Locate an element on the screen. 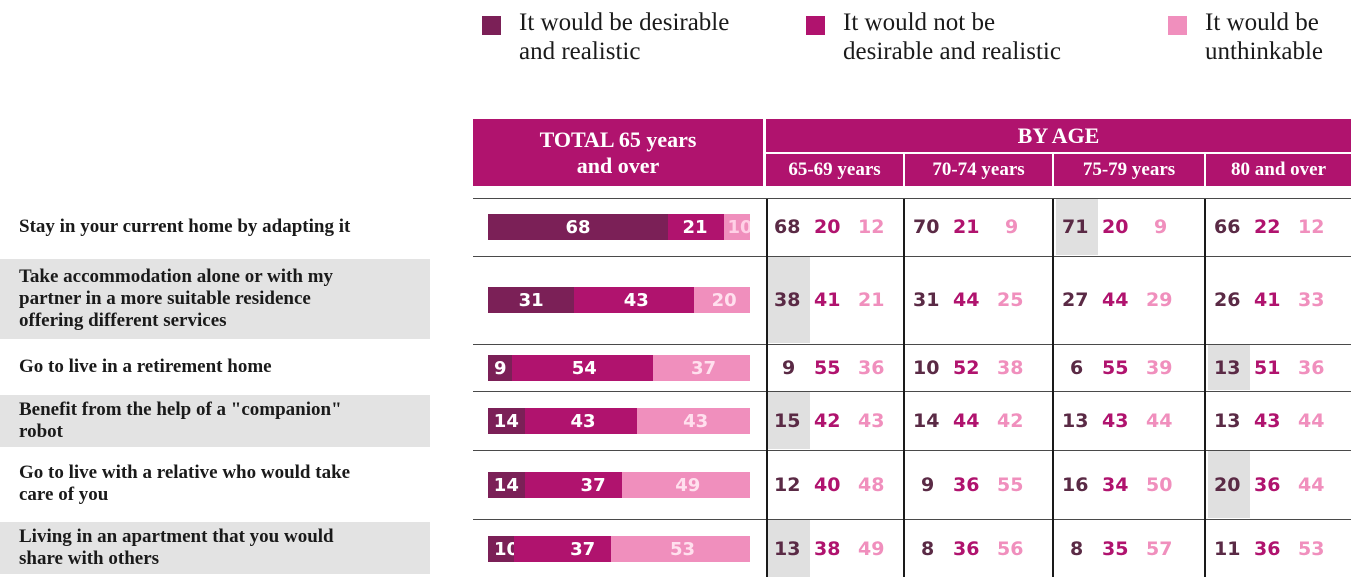 This screenshot has height=577, width=1361. total-bar: 14 37 49 is located at coordinates (619, 485).